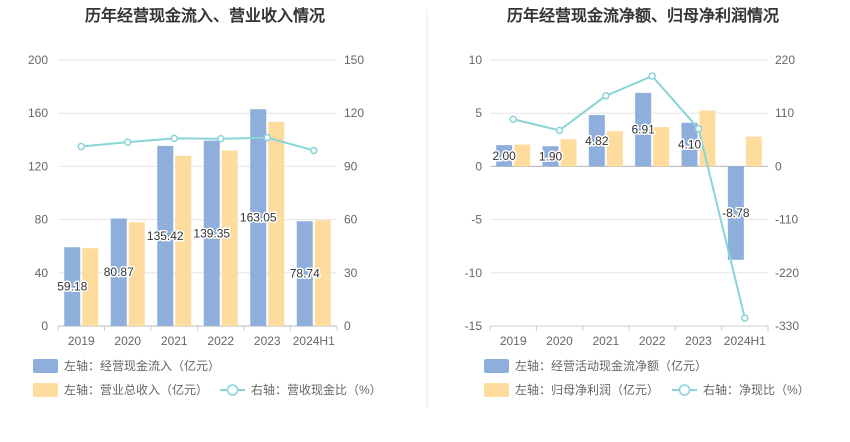 The width and height of the screenshot is (850, 442). I want to click on legend-item: 左轴：归母净利润（亿元）, so click(571, 389).